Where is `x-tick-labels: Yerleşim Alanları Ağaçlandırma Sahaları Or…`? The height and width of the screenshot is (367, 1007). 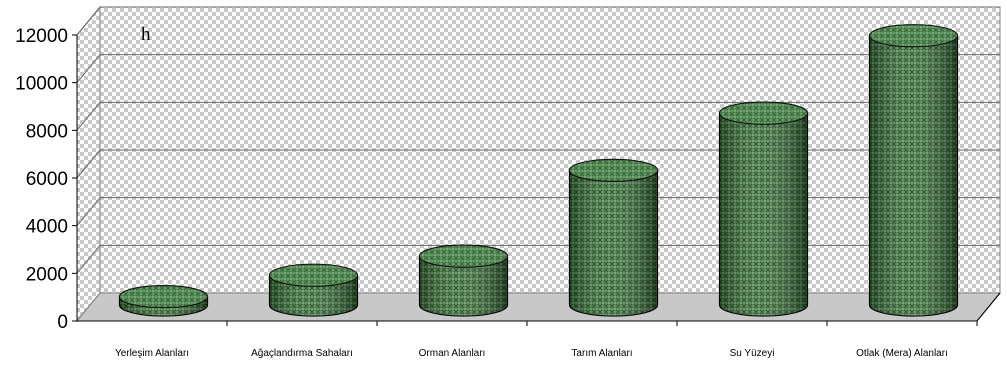 x-tick-labels: Yerleşim Alanları Ağaçlandırma Sahaları Or… is located at coordinates (531, 353).